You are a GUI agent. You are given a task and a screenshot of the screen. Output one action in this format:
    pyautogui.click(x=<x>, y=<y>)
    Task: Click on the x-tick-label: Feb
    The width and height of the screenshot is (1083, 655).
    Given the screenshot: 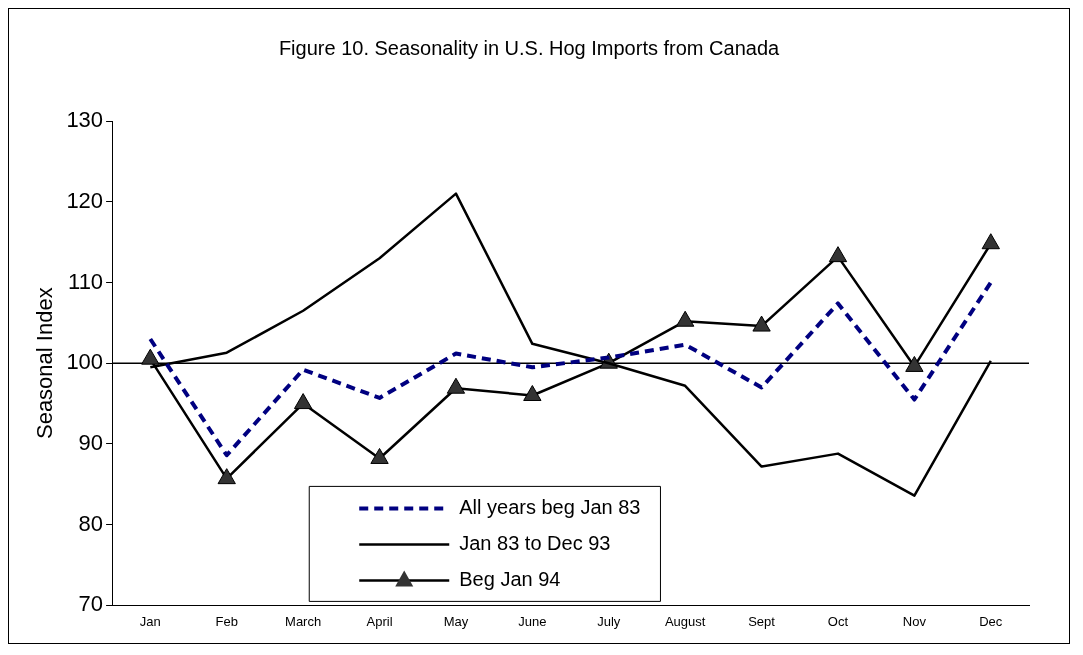 What is the action you would take?
    pyautogui.click(x=226, y=621)
    